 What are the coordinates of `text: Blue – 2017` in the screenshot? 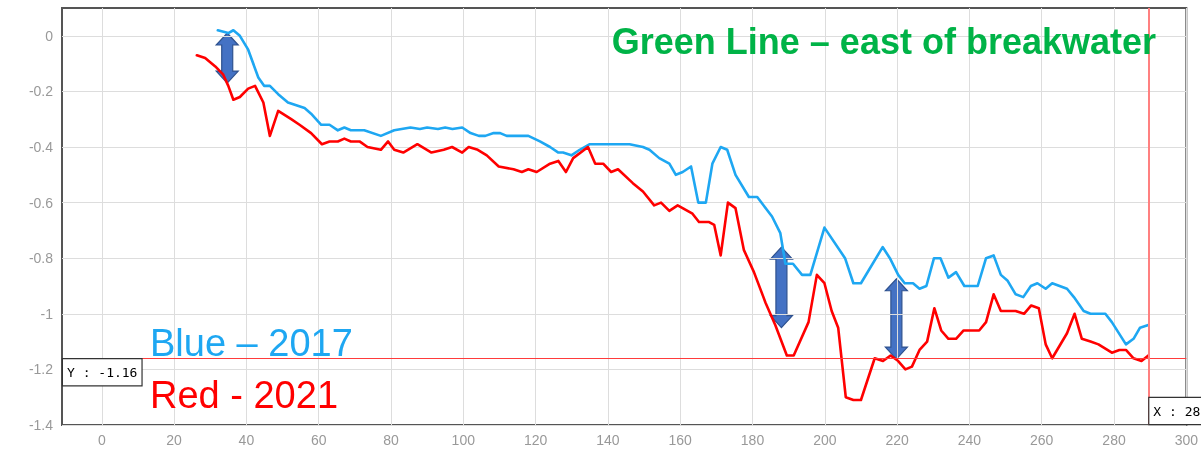 It's located at (251, 343).